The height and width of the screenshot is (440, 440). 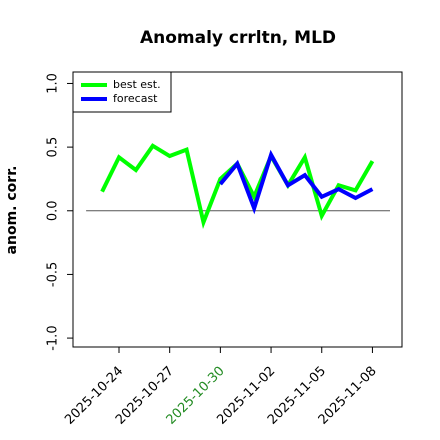 I want to click on y-tick-label: -0.5, so click(x=53, y=274).